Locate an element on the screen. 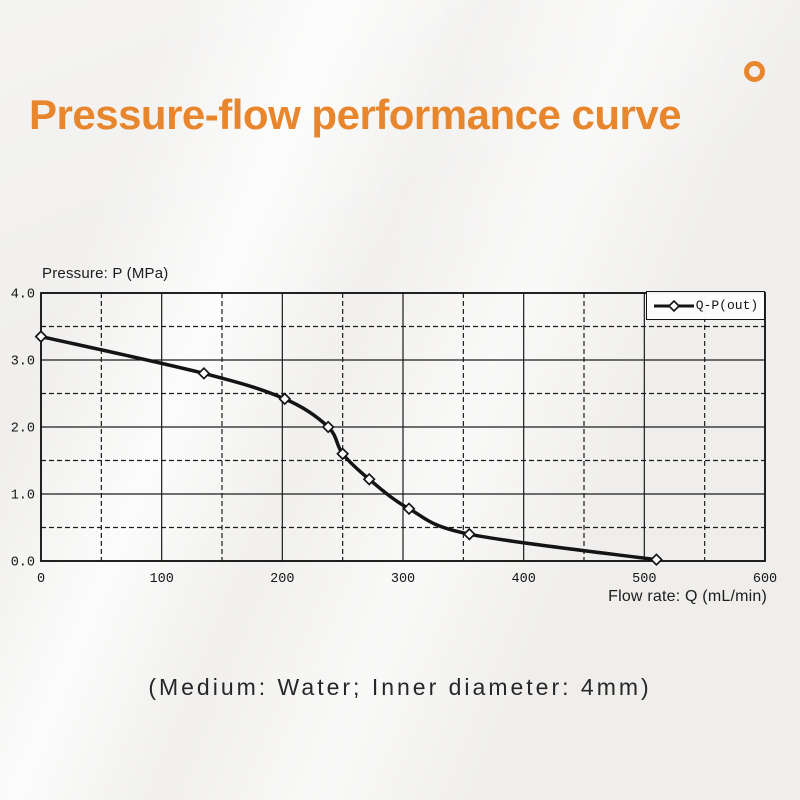 The height and width of the screenshot is (800, 800). svg-text: 0.0 is located at coordinates (23, 563).